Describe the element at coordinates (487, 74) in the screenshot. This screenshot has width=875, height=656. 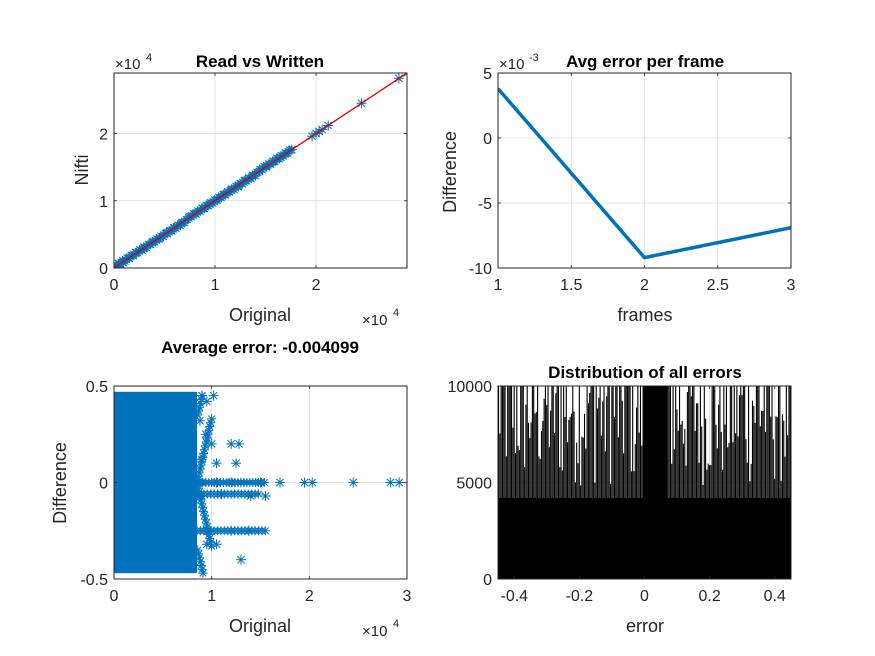
I see `ax2-ytick-label: 5` at that location.